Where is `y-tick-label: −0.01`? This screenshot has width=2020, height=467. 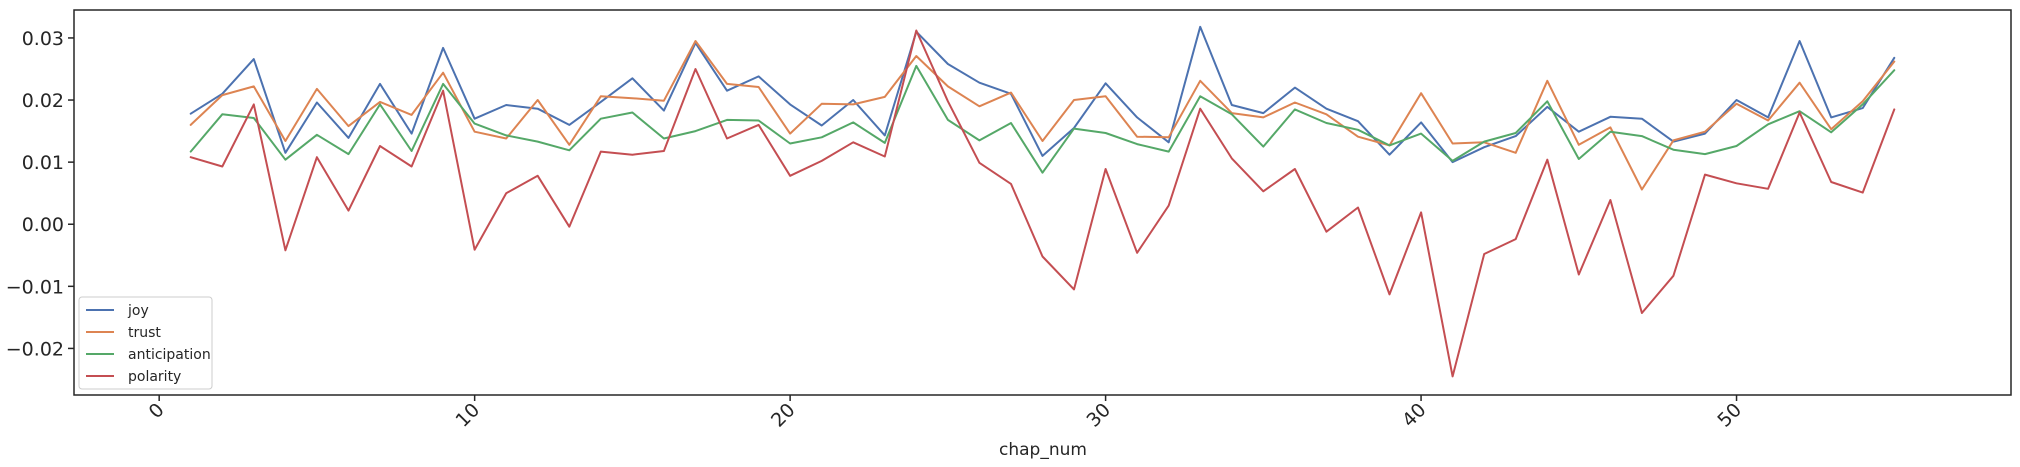
y-tick-label: −0.01 is located at coordinates (35, 287).